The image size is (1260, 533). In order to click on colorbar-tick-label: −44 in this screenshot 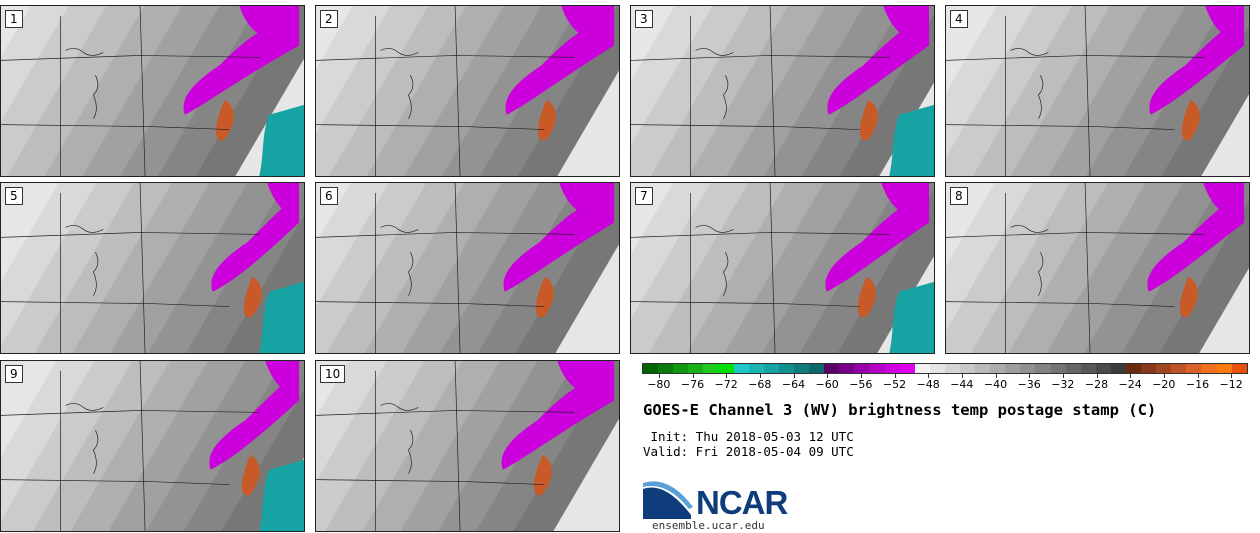, I will do `click(962, 384)`.